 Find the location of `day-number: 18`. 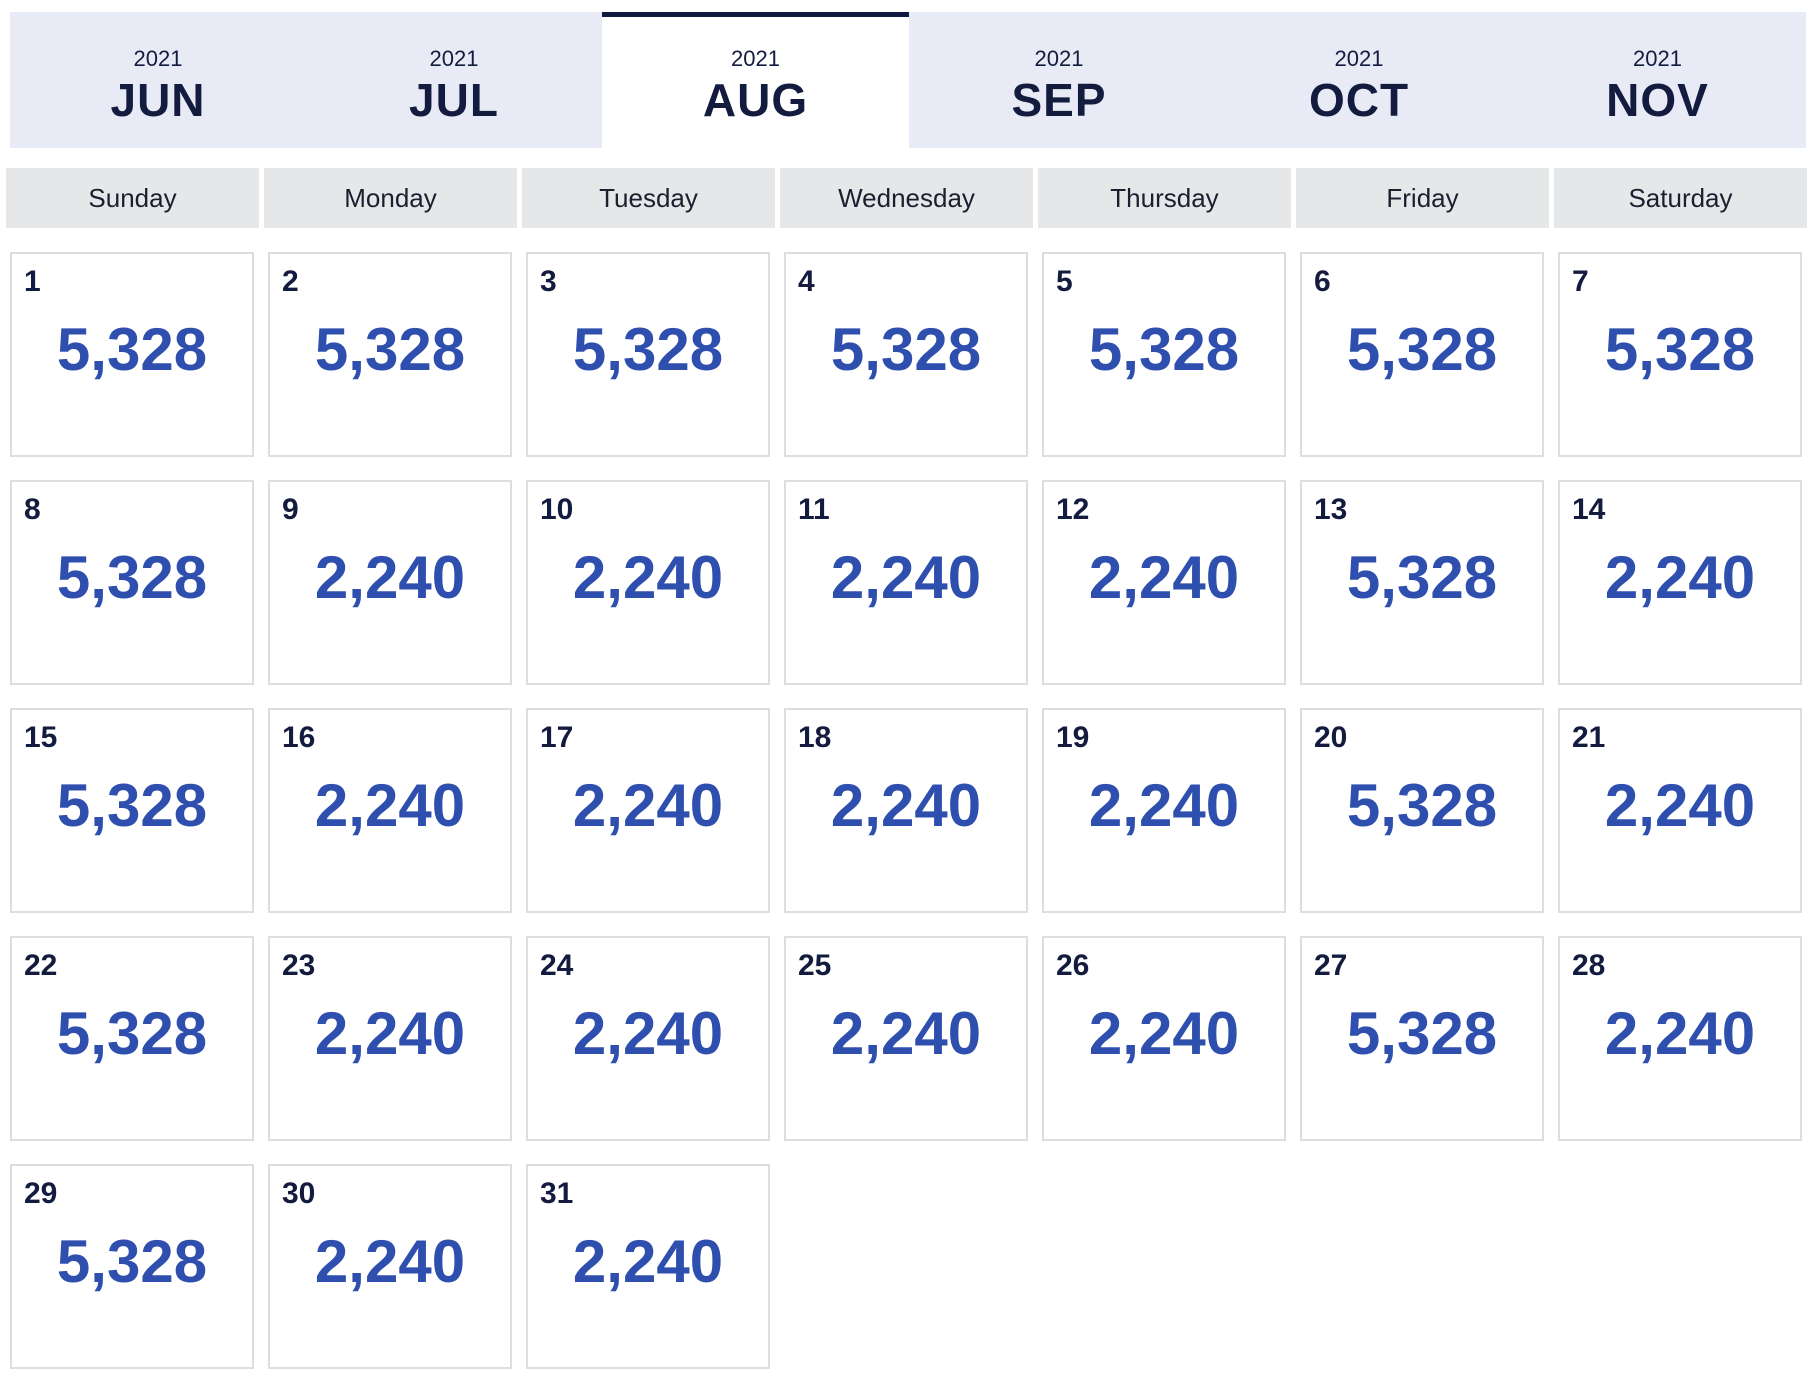

day-number: 18 is located at coordinates (815, 737).